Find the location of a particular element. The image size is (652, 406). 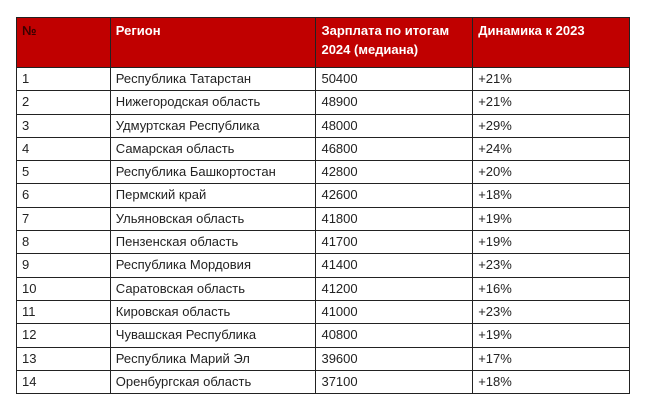

table-row: 6 Пермский край 42600 +18% is located at coordinates (323, 195).